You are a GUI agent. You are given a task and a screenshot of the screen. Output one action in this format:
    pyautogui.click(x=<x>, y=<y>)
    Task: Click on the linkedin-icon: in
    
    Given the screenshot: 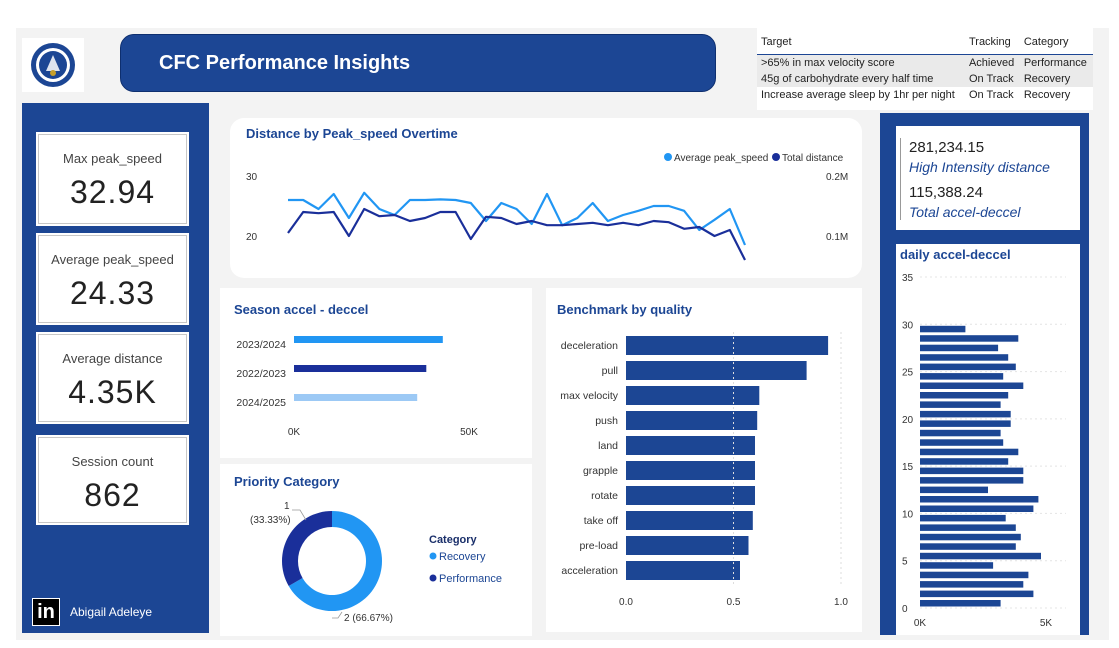 What is the action you would take?
    pyautogui.click(x=46, y=612)
    